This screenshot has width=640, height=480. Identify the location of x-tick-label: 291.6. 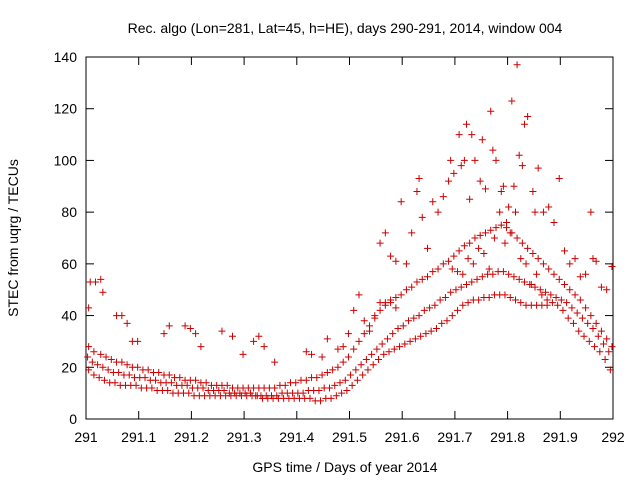
(402, 437).